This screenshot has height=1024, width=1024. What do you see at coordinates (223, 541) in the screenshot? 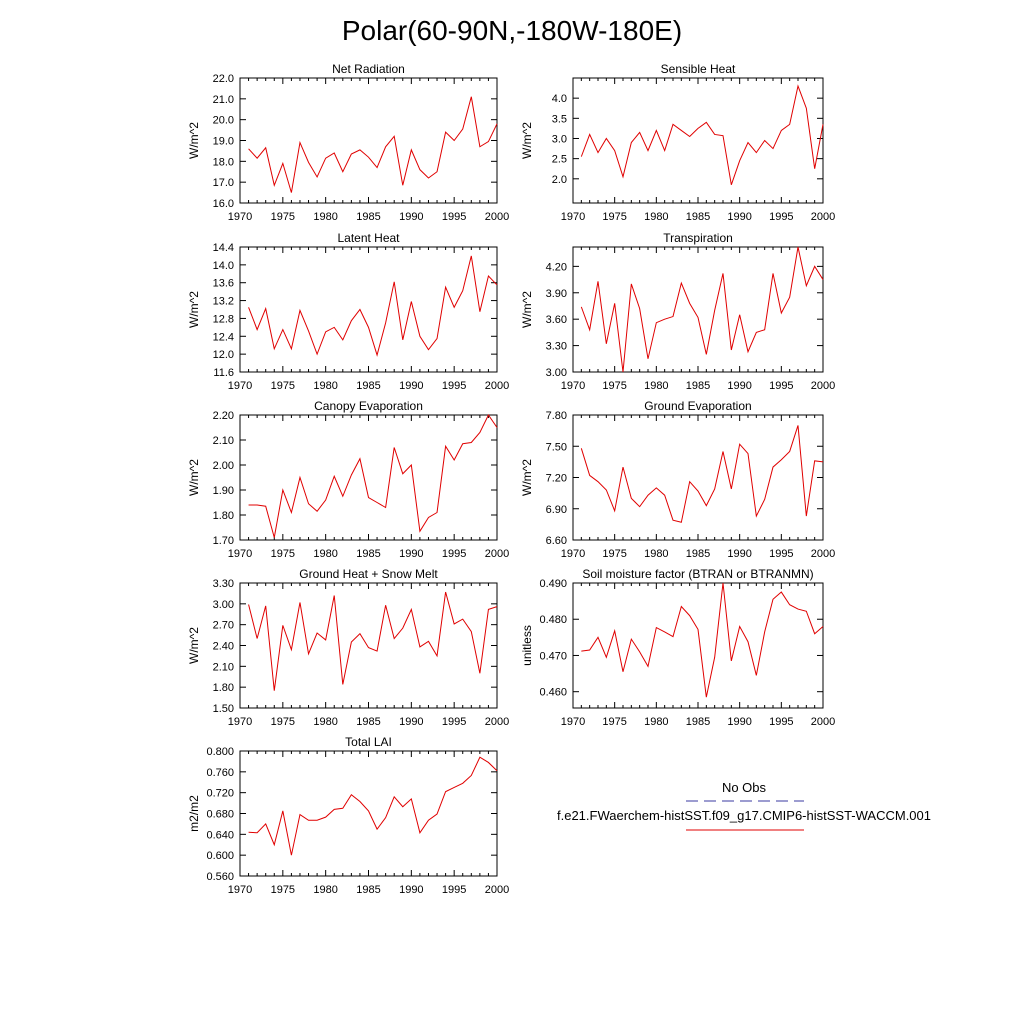
I see `y-tick-label: 1.70` at bounding box center [223, 541].